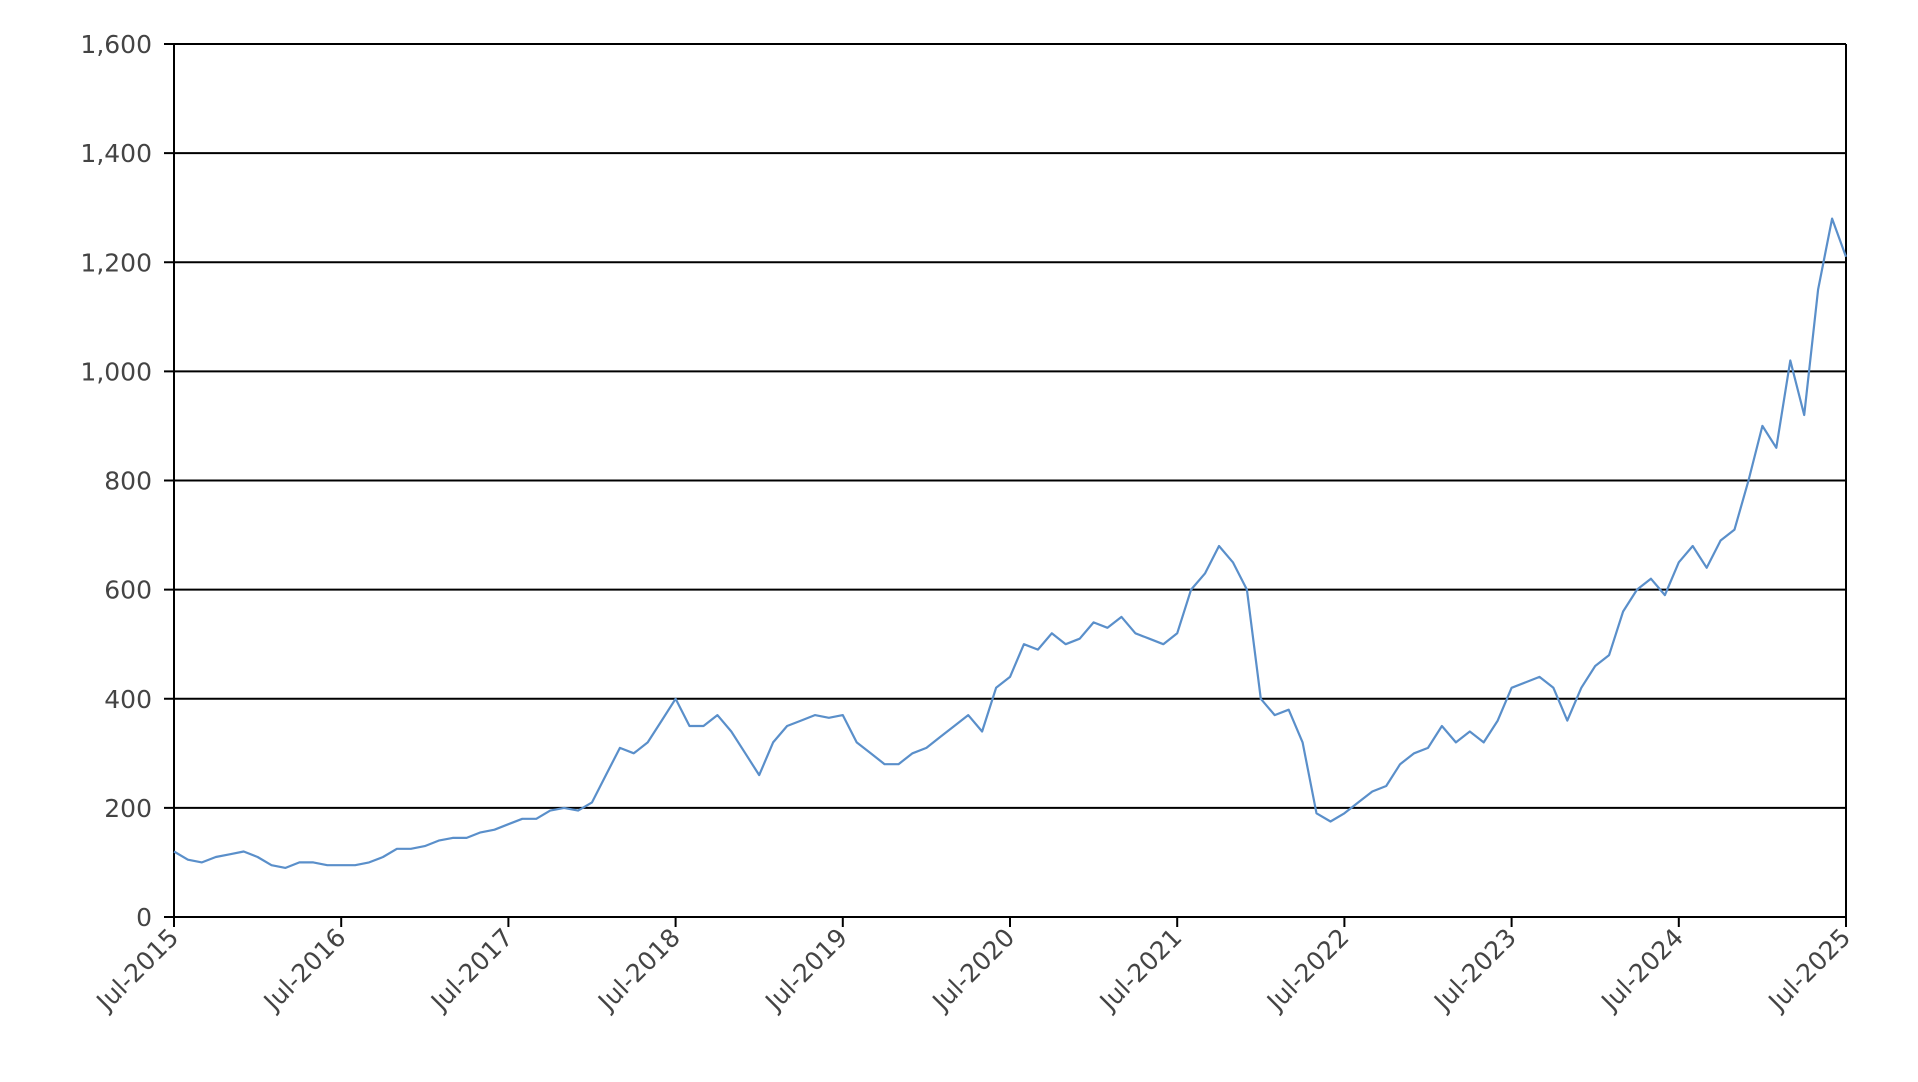  I want to click on y-tick-label: 1,200, so click(116, 262).